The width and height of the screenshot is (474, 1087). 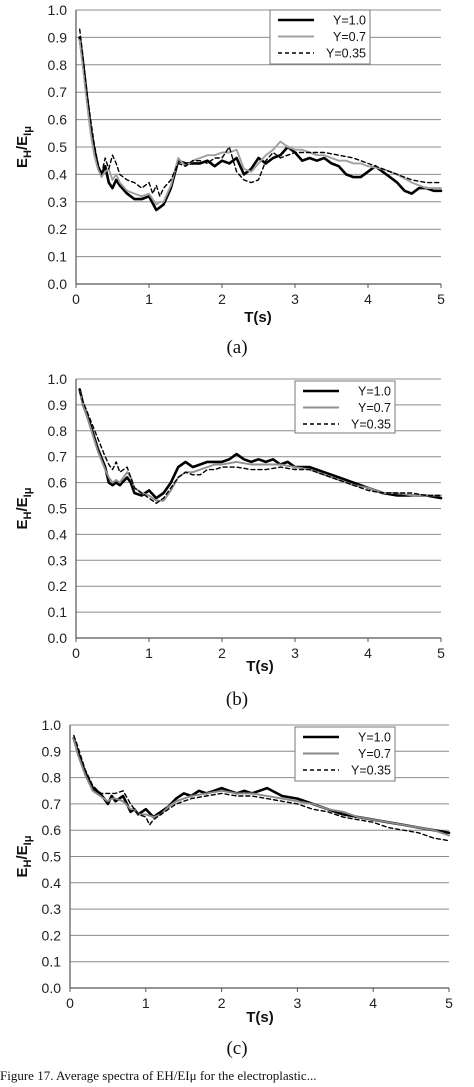 I want to click on panel-a-label: (a), so click(x=237, y=347).